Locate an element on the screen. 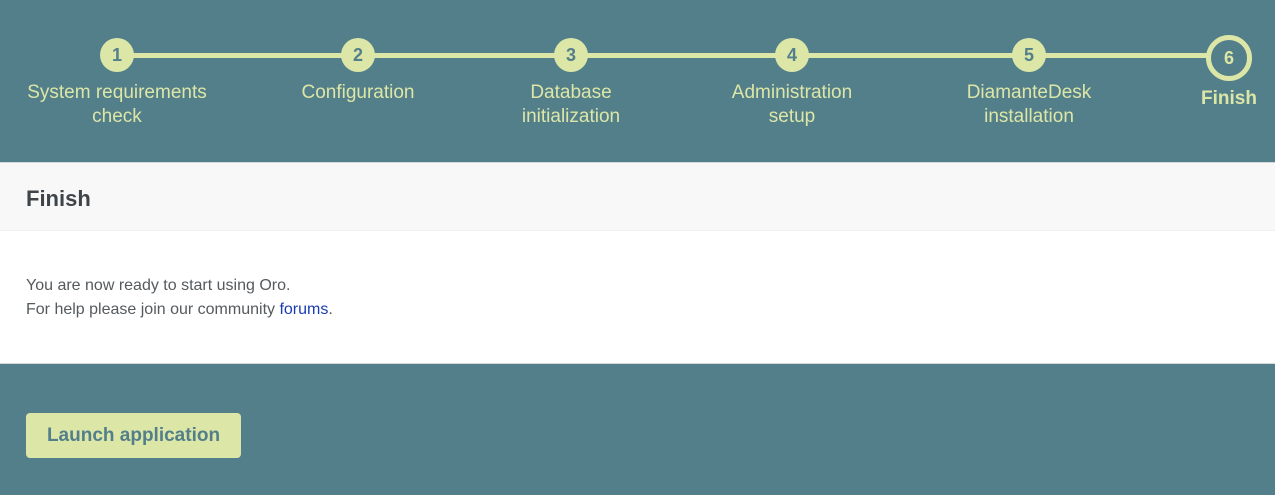 The height and width of the screenshot is (495, 1275). step-number-badge: 1 is located at coordinates (117, 55).